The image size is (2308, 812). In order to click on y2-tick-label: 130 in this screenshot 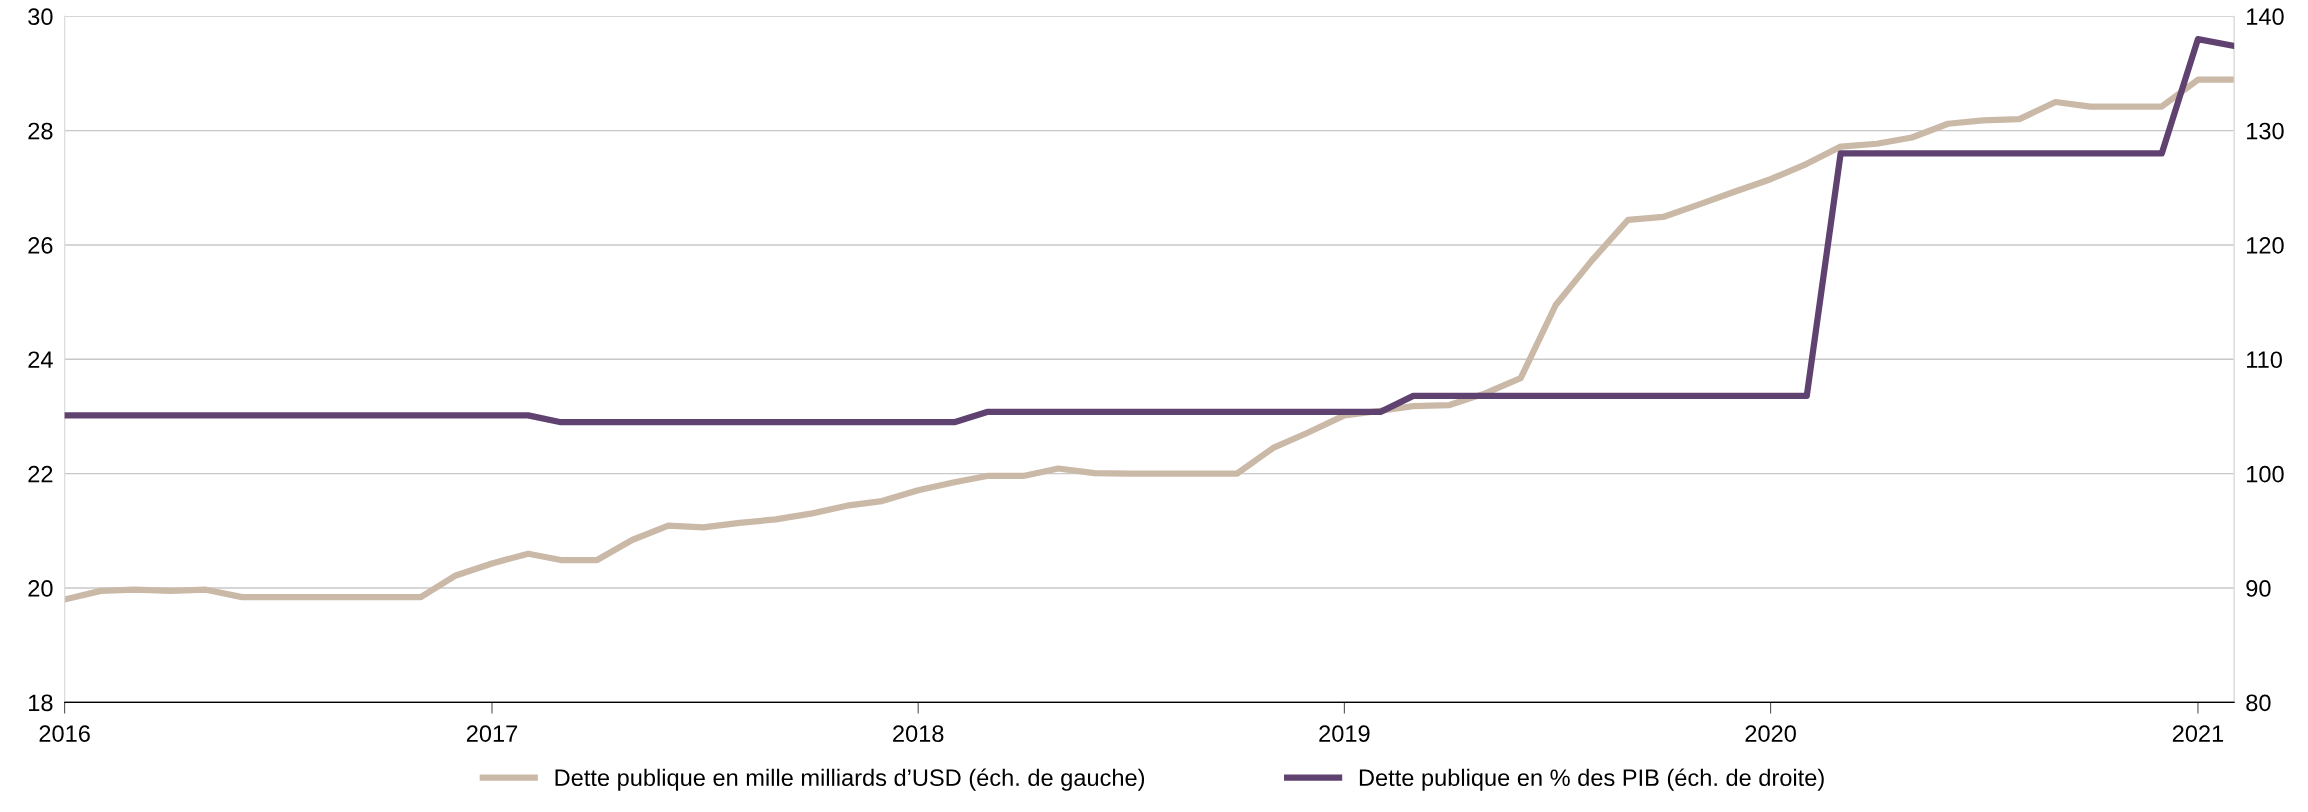, I will do `click(2265, 131)`.